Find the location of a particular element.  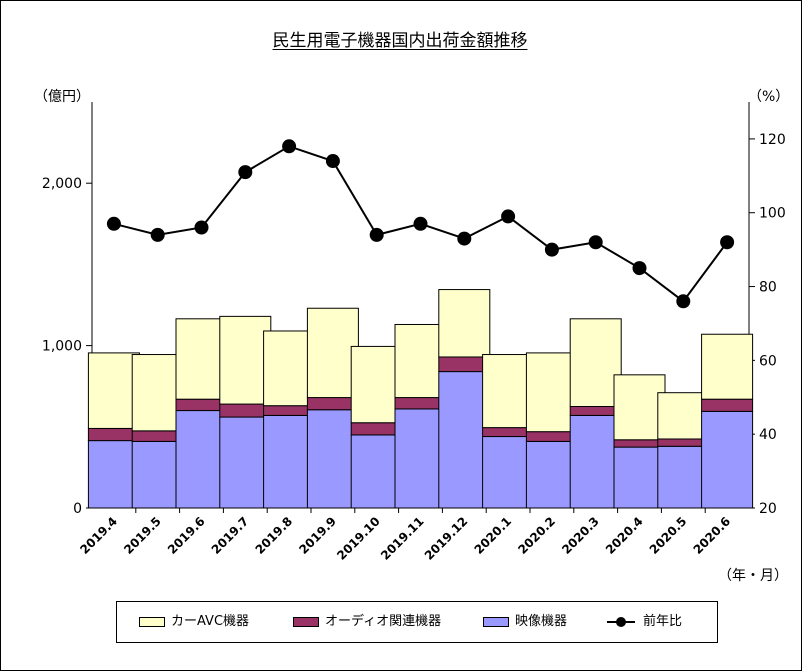

legend-label-car-avc: カーAVC機器 is located at coordinates (210, 621).